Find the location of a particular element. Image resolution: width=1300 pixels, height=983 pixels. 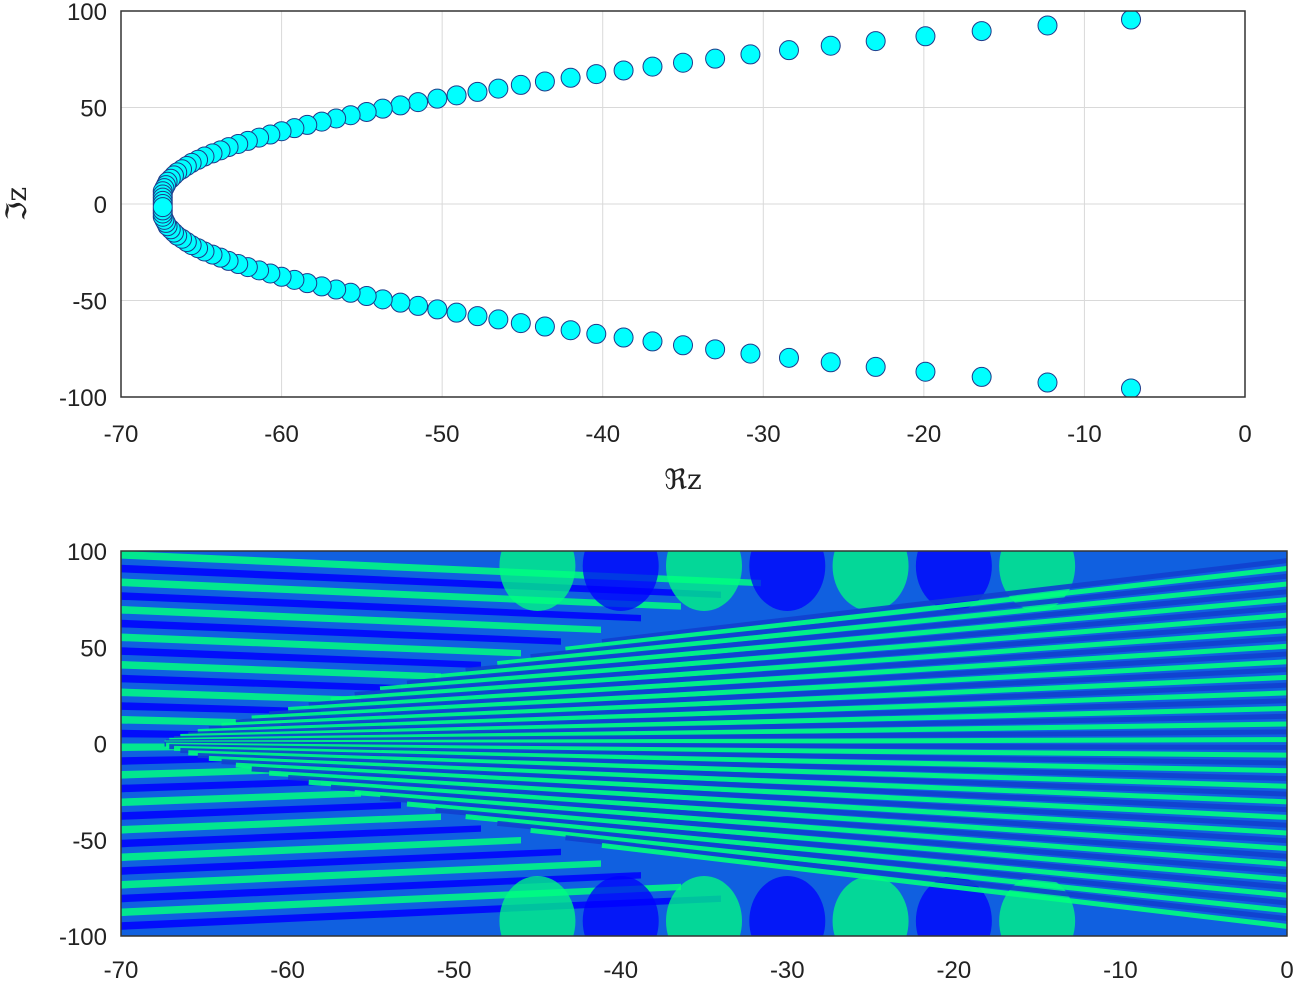

top-x-axis-label: ℜz is located at coordinates (683, 479).